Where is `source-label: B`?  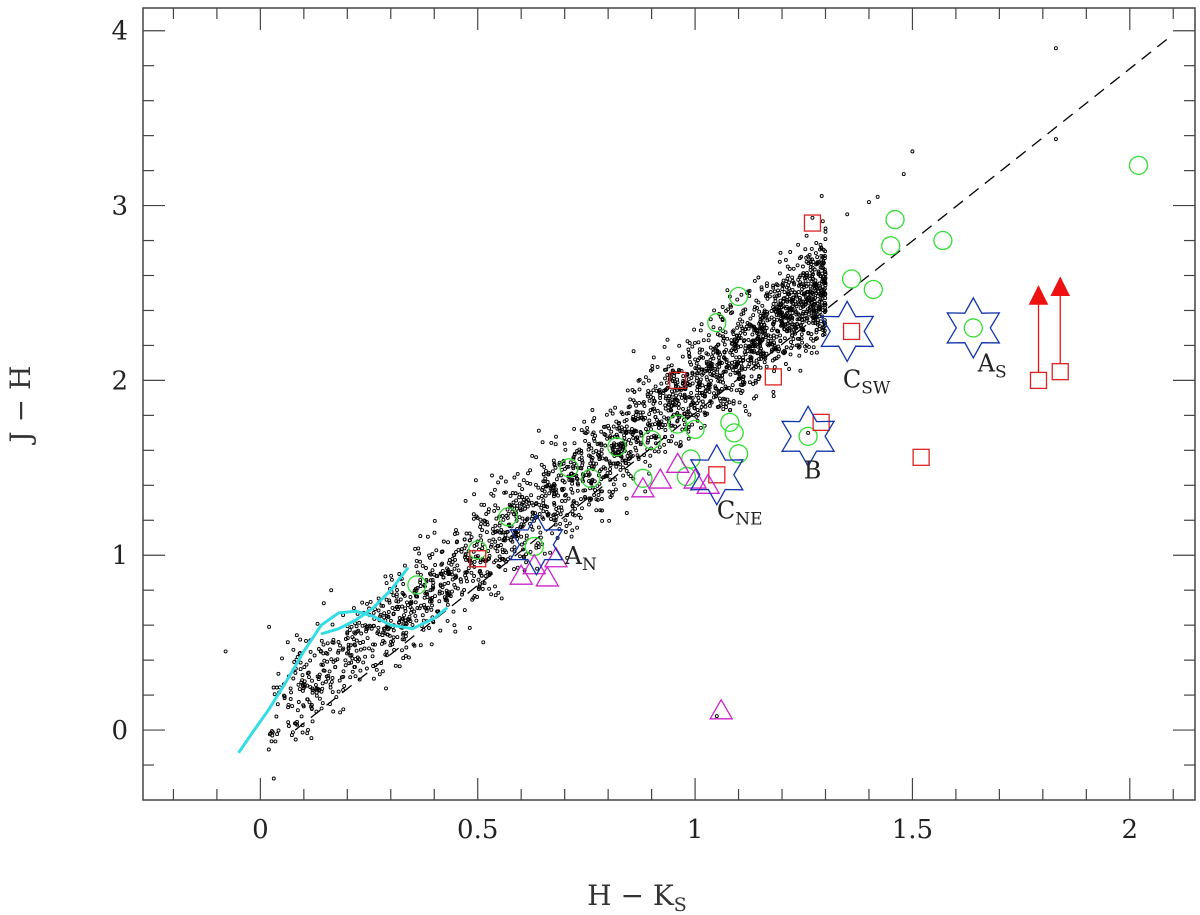 source-label: B is located at coordinates (813, 470).